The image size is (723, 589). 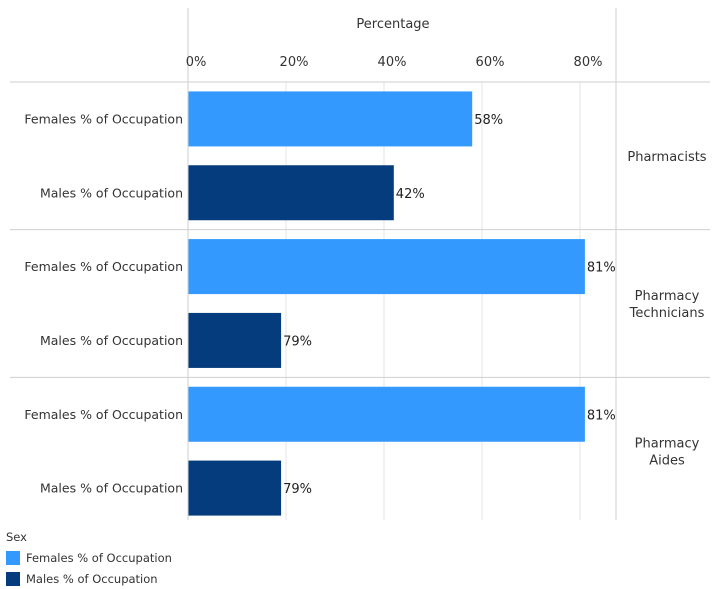 I want to click on legend-label-females: Females % of Occupation, so click(x=99, y=557).